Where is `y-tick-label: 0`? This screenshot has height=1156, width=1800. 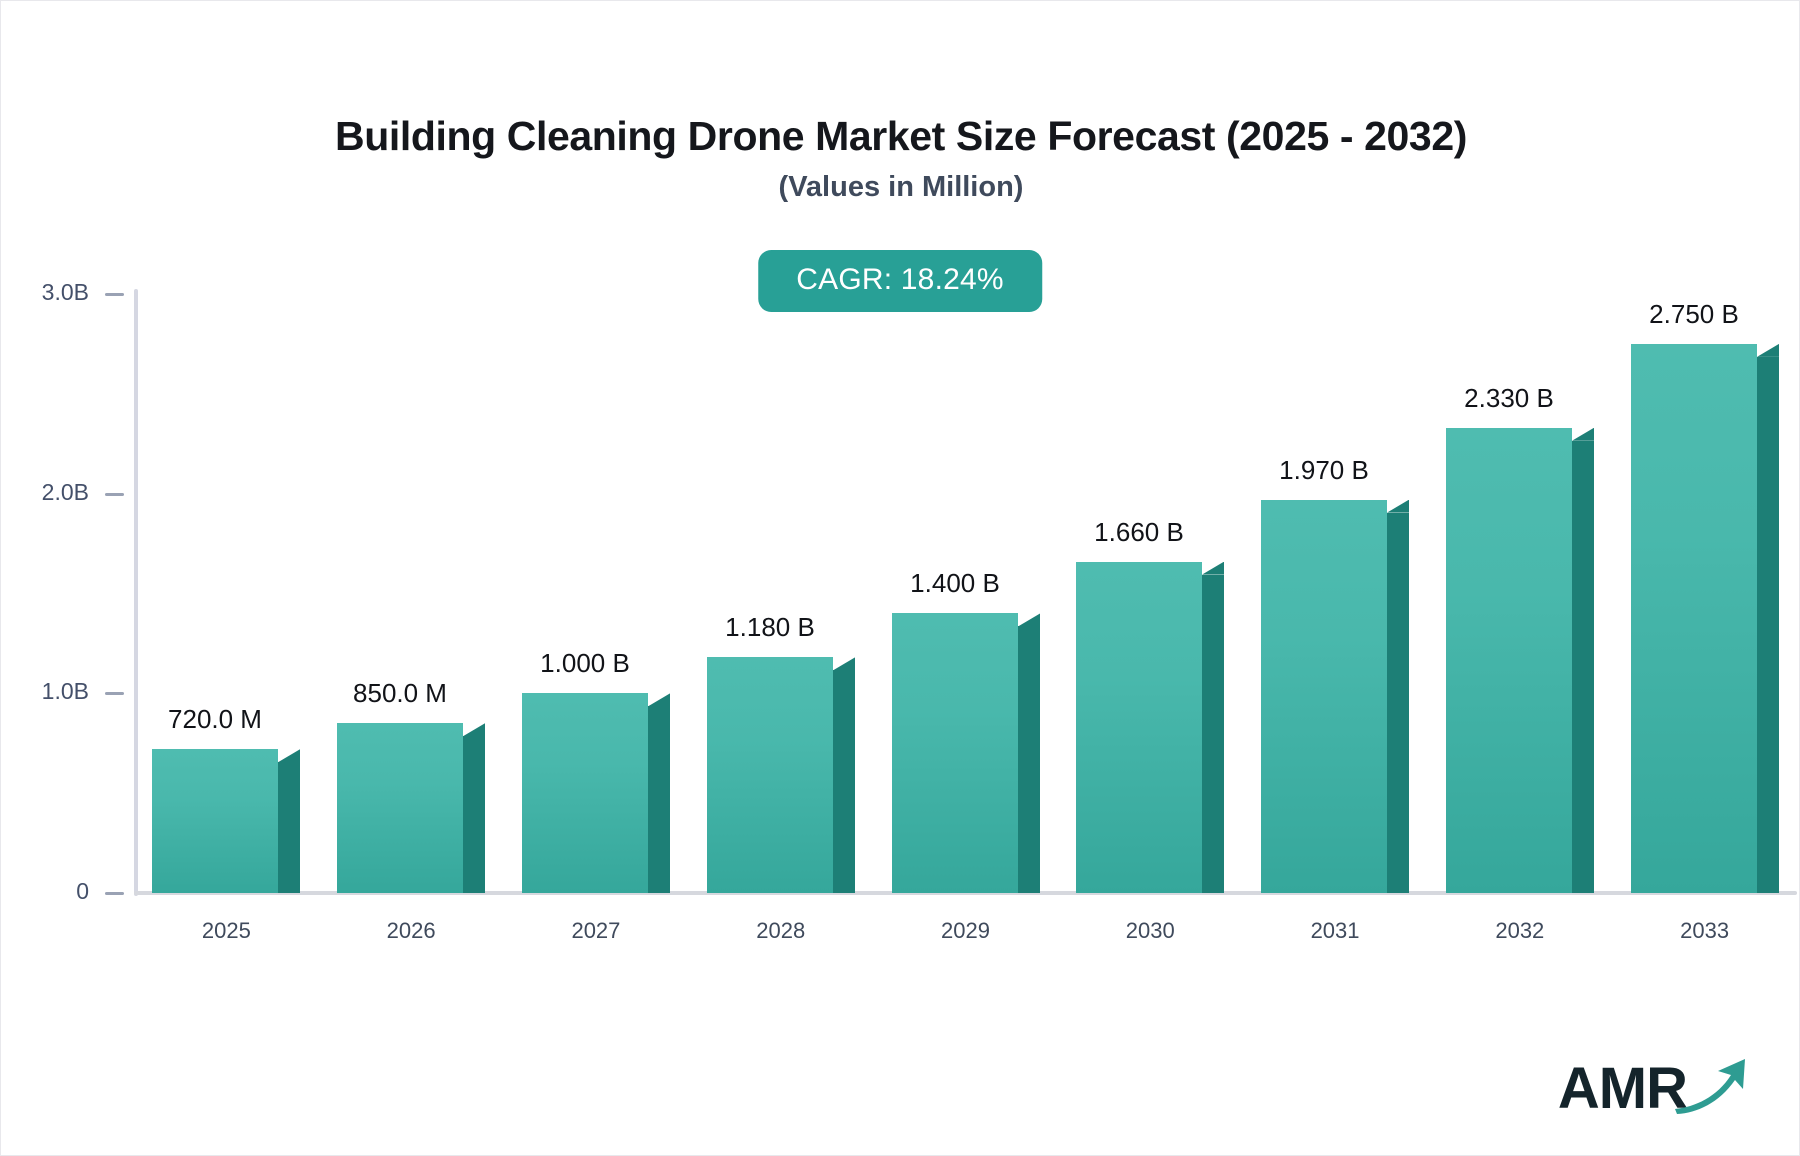 y-tick-label: 0 is located at coordinates (82, 891).